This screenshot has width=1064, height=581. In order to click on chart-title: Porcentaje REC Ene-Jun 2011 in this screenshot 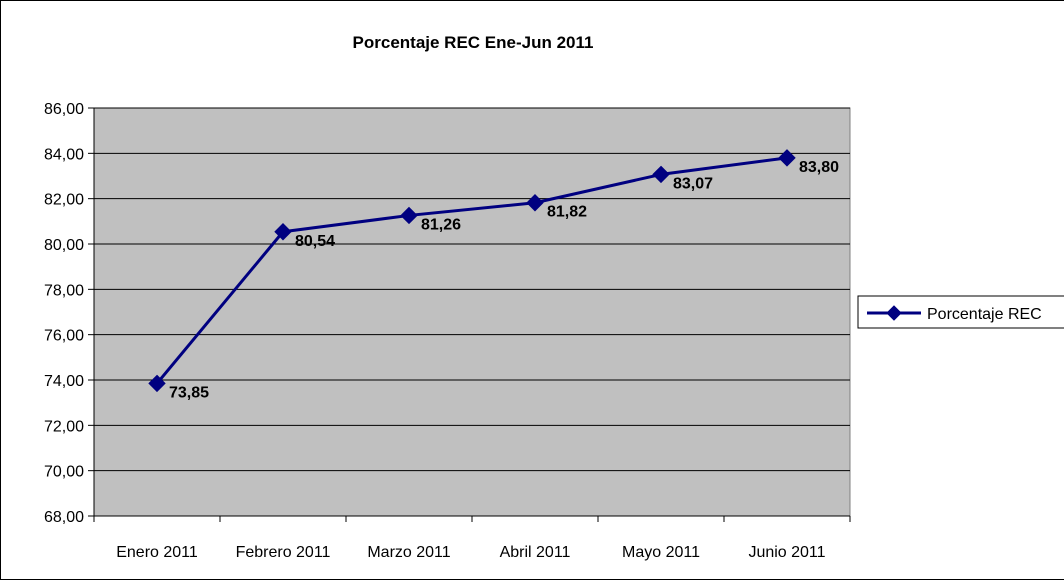, I will do `click(473, 42)`.